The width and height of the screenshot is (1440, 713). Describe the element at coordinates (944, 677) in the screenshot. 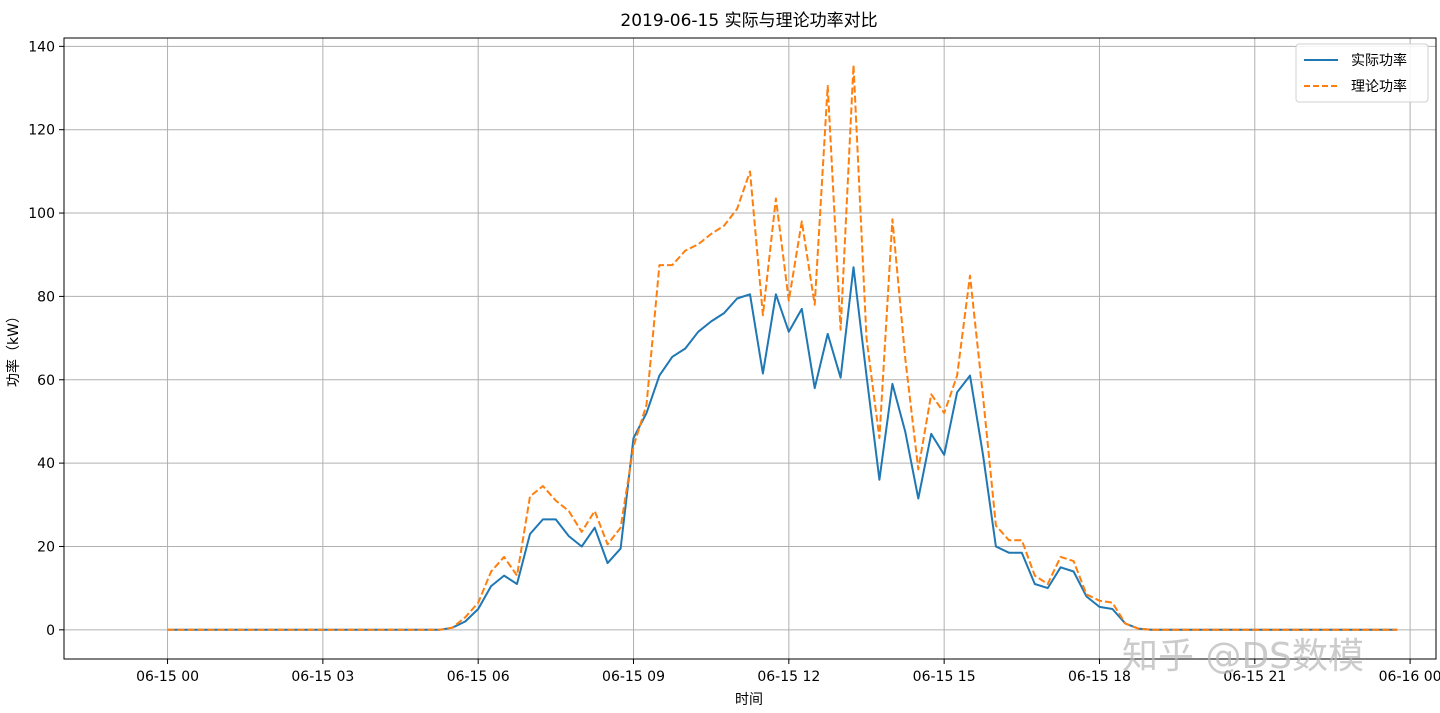

I see `x-tick-label: 06-15 15` at that location.